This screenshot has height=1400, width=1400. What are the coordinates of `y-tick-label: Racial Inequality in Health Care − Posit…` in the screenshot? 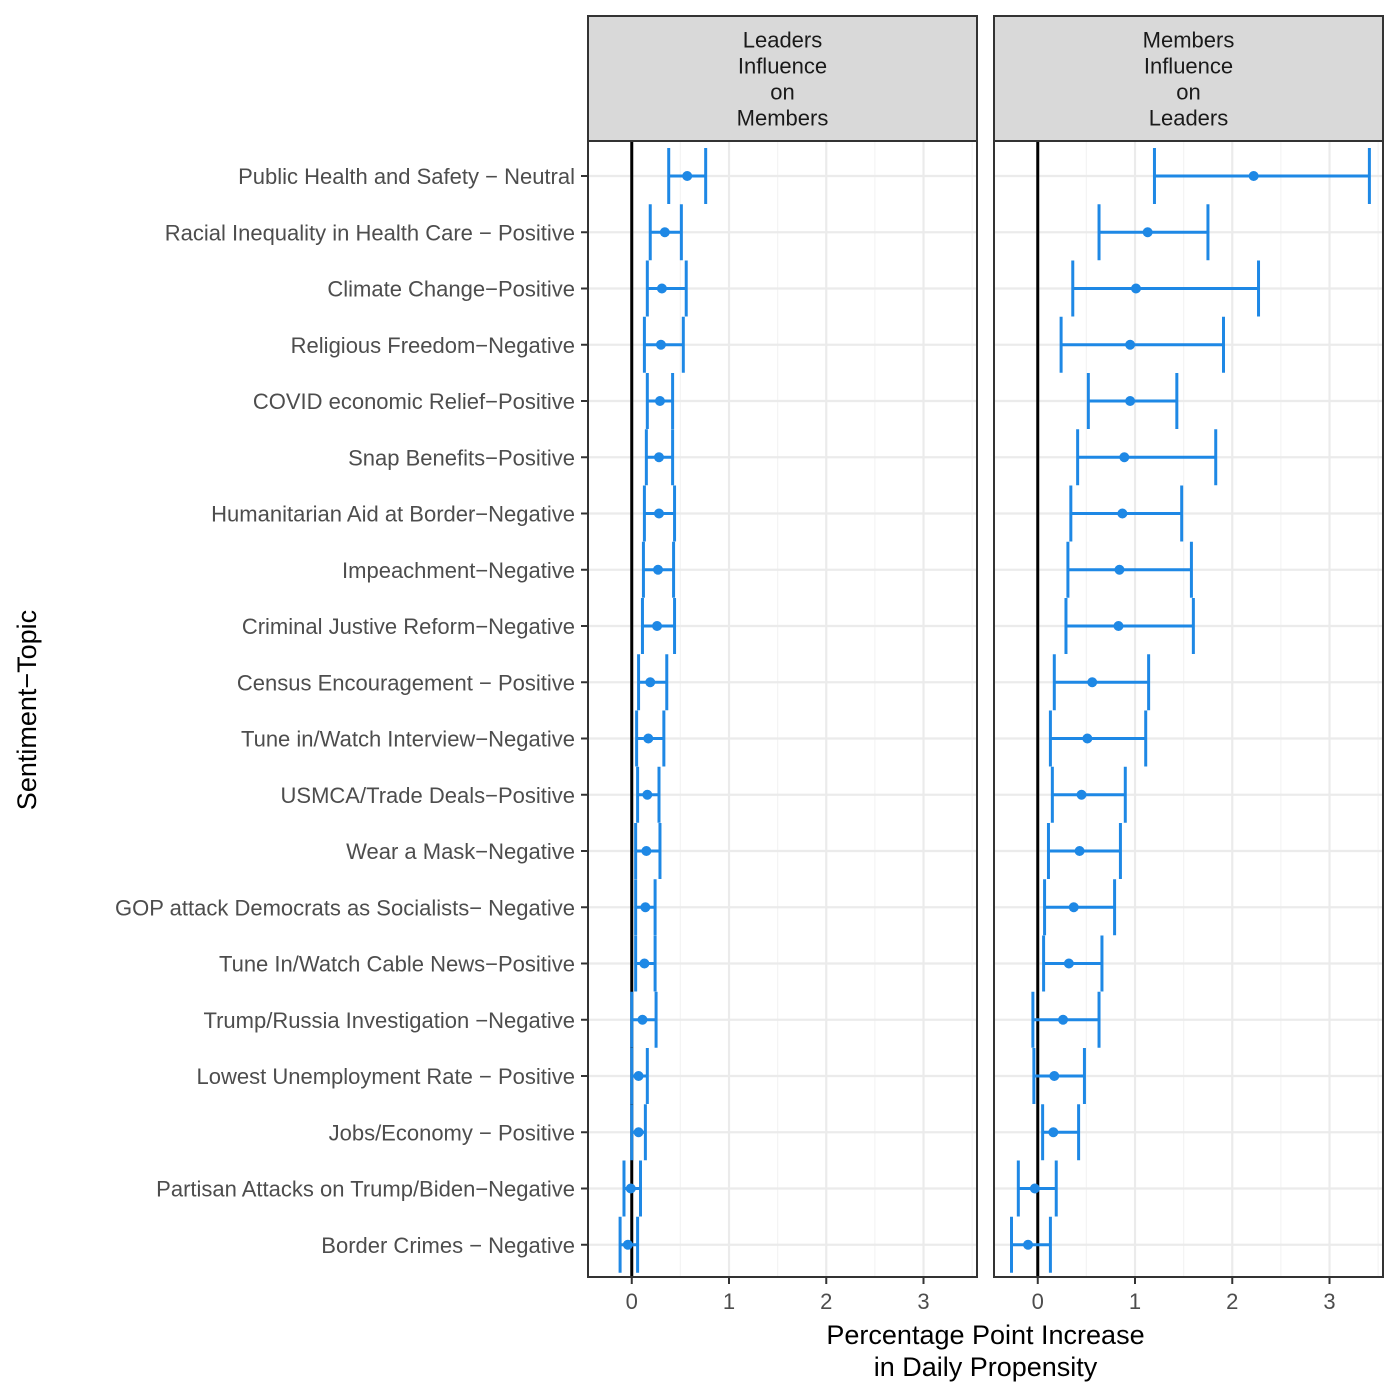 It's located at (370, 232).